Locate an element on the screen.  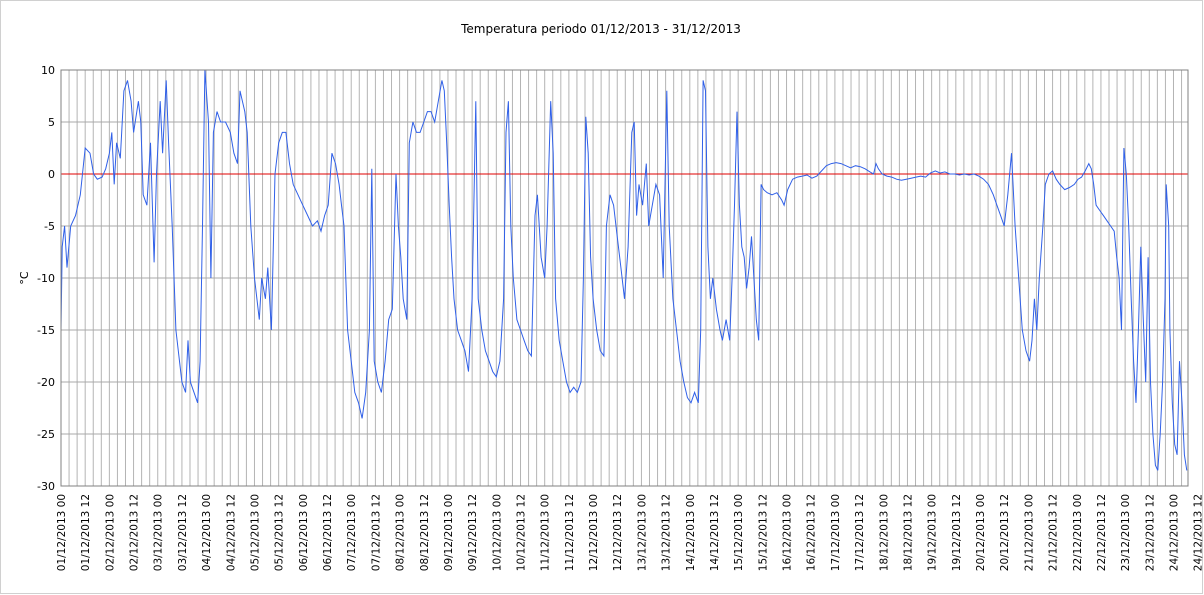
x-tick-label: 19/12/2013 12 is located at coordinates (957, 532).